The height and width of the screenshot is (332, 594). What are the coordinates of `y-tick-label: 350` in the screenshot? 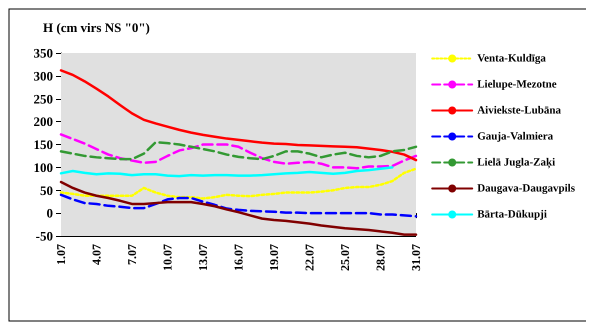 It's located at (43, 53).